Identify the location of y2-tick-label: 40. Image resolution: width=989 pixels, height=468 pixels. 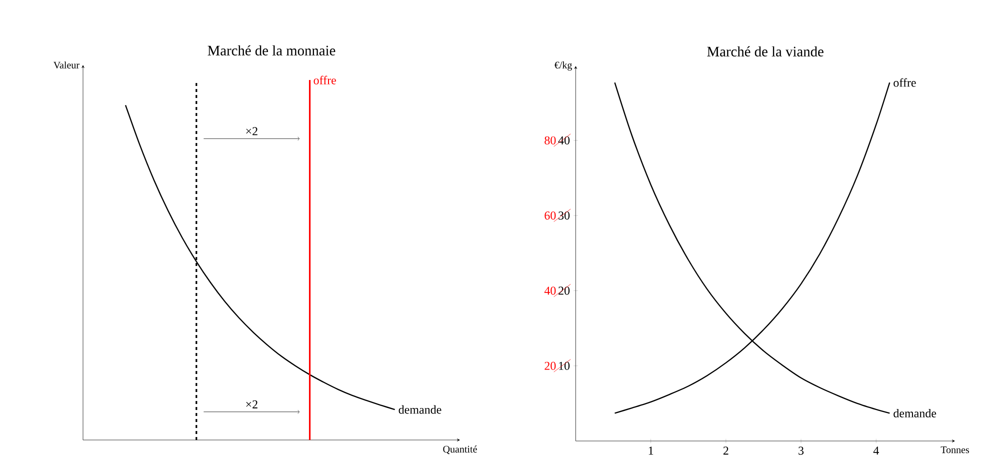
(550, 290).